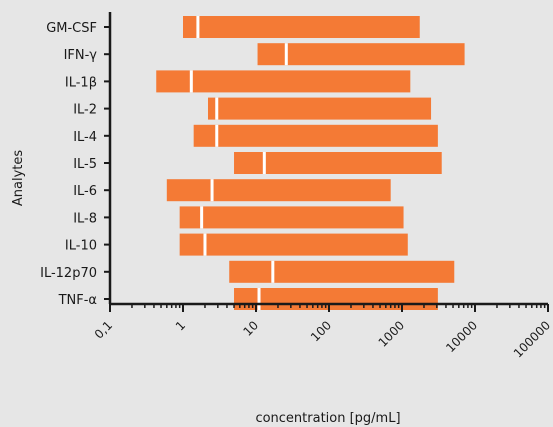  Describe the element at coordinates (250, 328) in the screenshot. I see `x-tick-label: 10` at that location.